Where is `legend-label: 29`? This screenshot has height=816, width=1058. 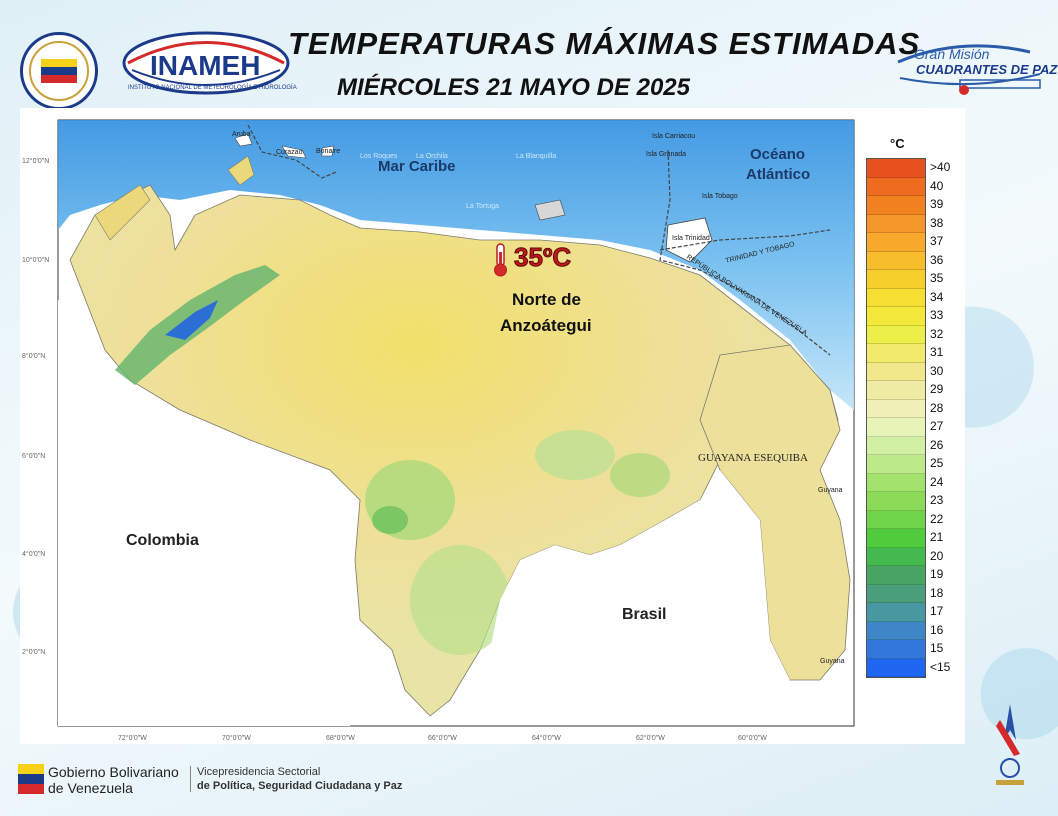
legend-label: 29 is located at coordinates (937, 389).